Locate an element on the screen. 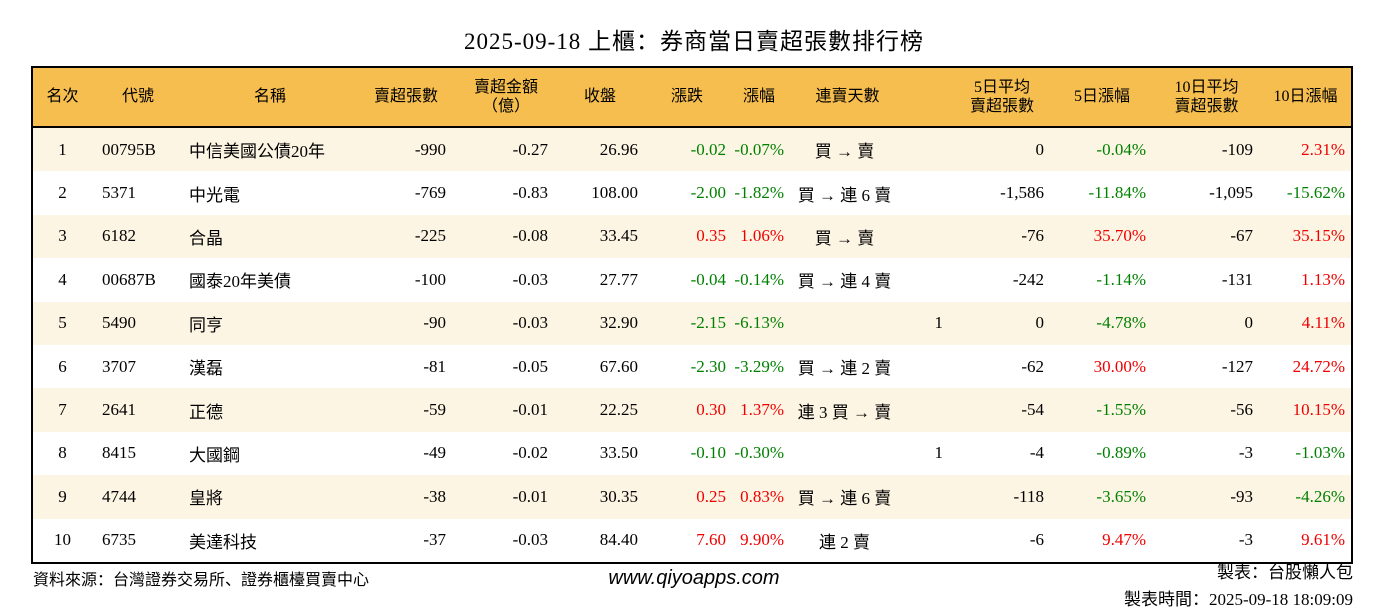 The image size is (1388, 612). cell-name: 皇將 is located at coordinates (206, 499).